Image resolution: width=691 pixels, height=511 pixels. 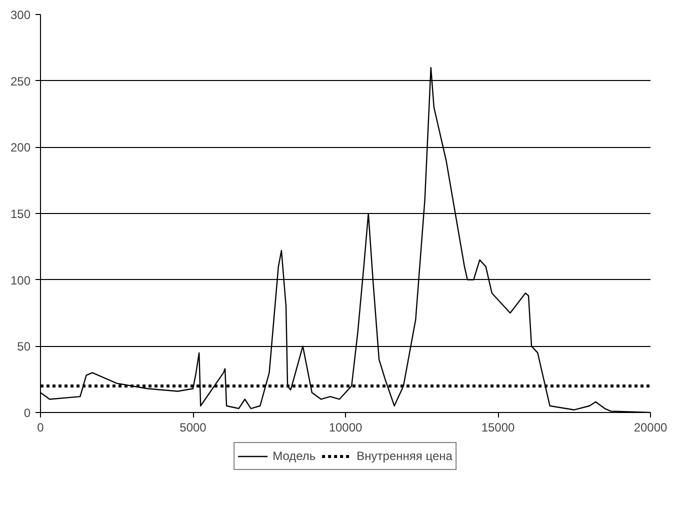 I want to click on x-tick-label: 10000, so click(x=345, y=427).